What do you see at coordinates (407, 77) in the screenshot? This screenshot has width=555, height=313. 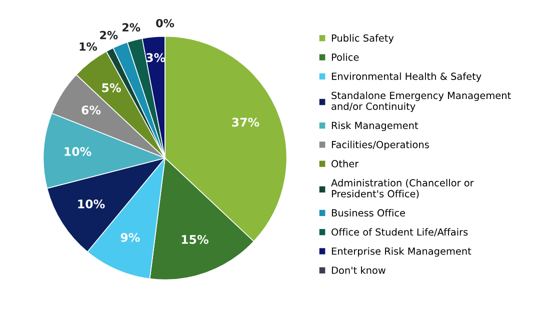 I see `legend-label: Environmental Health & Safety` at bounding box center [407, 77].